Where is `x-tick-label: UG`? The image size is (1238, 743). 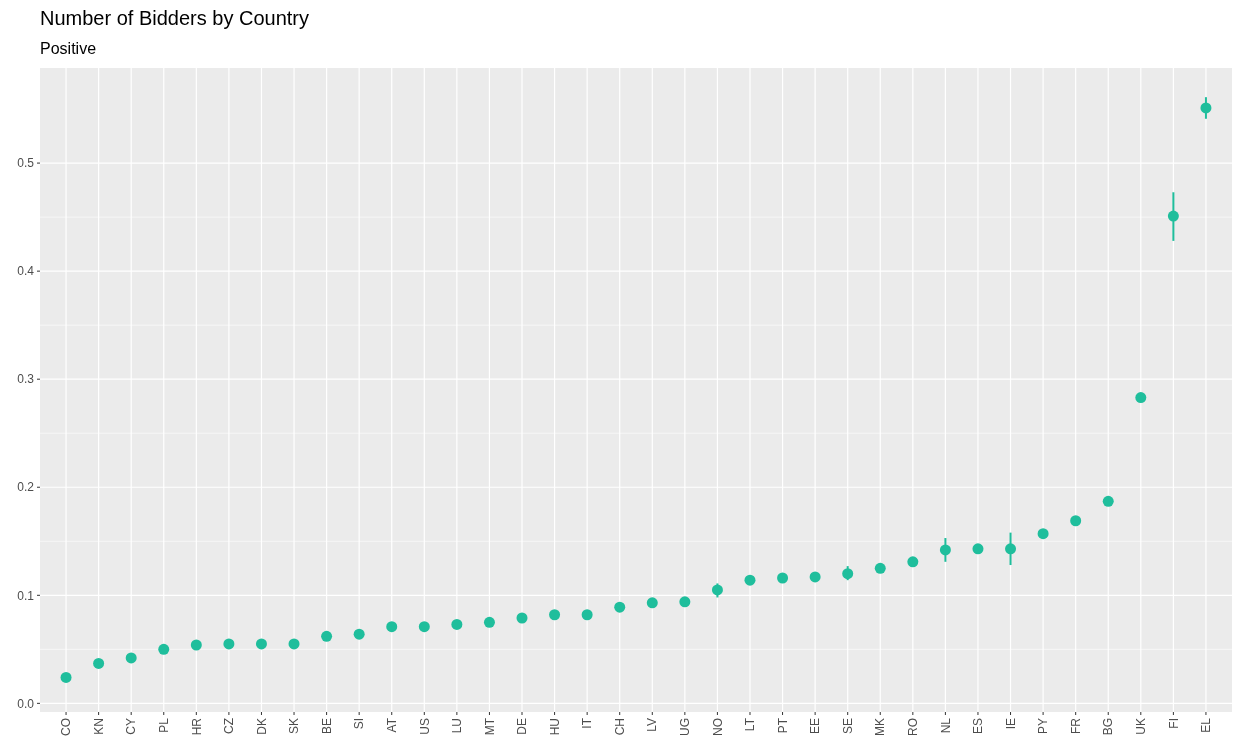 x-tick-label: UG is located at coordinates (685, 727).